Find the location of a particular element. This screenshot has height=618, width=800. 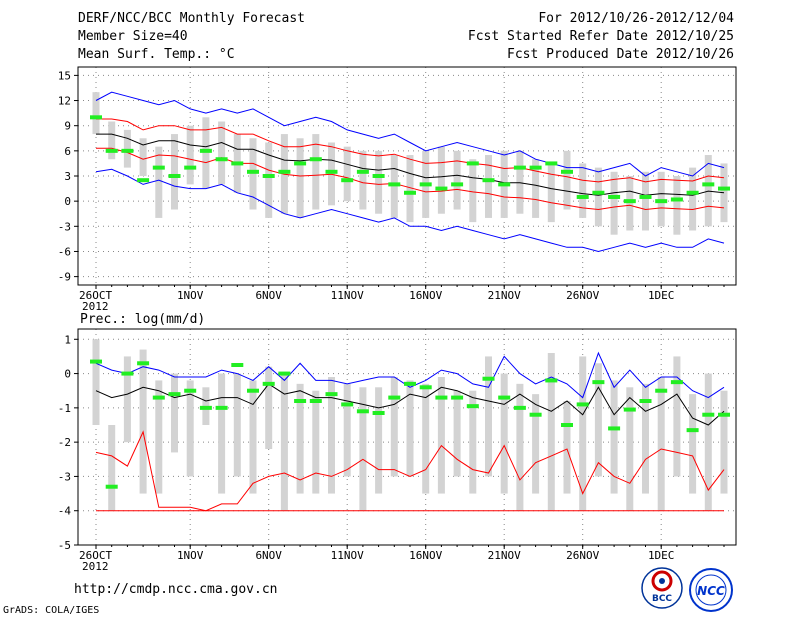

temp-ytick-label-5: 6 is located at coordinates (67, 151).